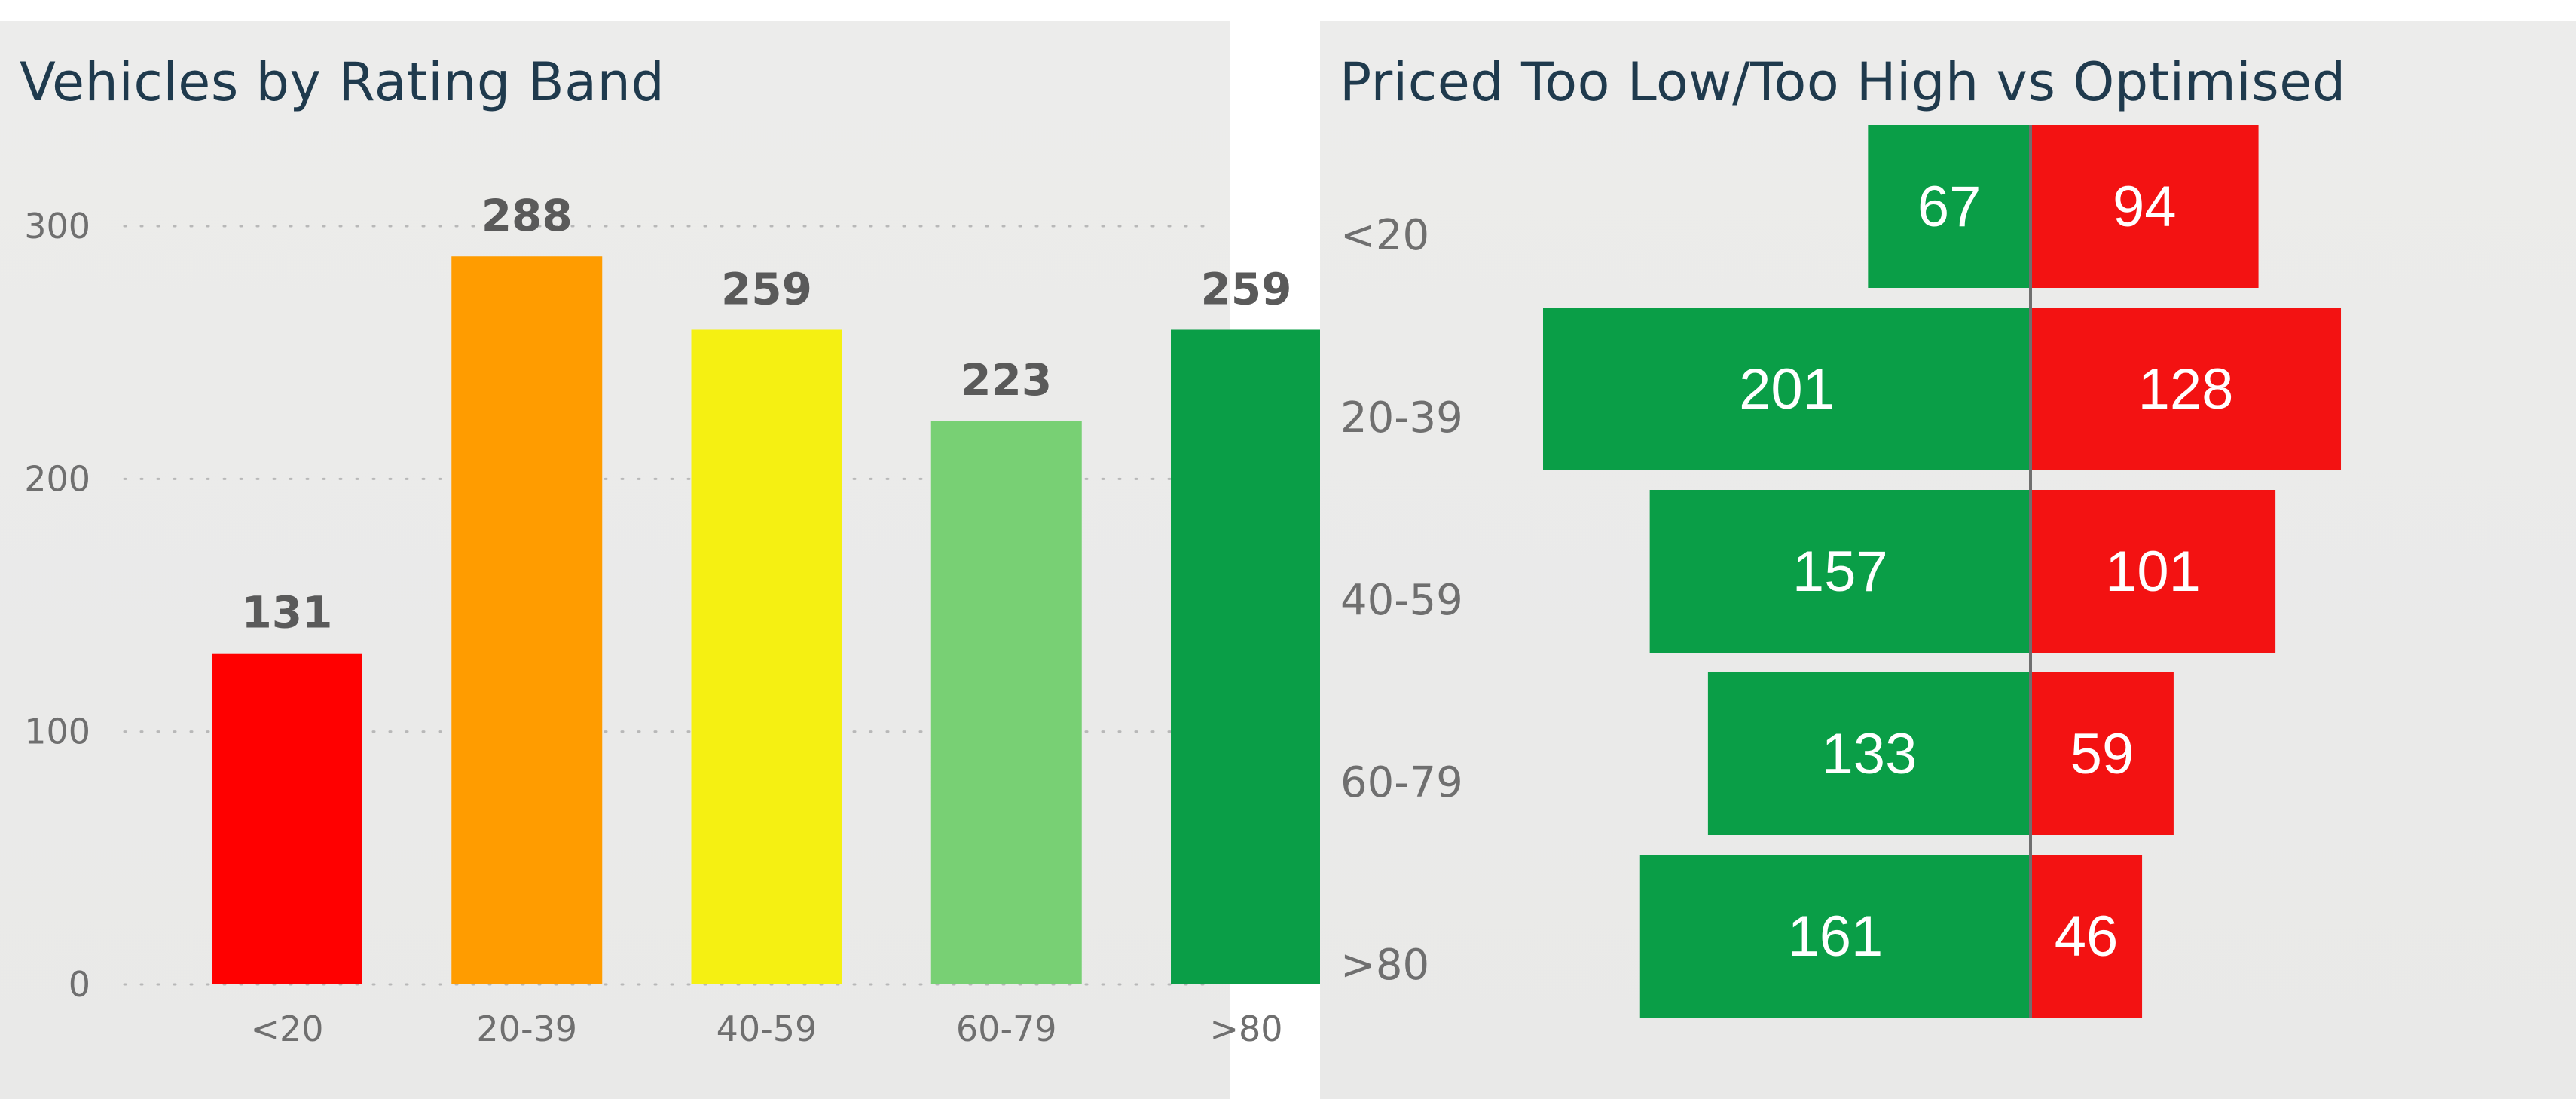 This screenshot has width=2576, height=1102. What do you see at coordinates (286, 612) in the screenshot?
I see `bar-value-label-1: 131` at bounding box center [286, 612].